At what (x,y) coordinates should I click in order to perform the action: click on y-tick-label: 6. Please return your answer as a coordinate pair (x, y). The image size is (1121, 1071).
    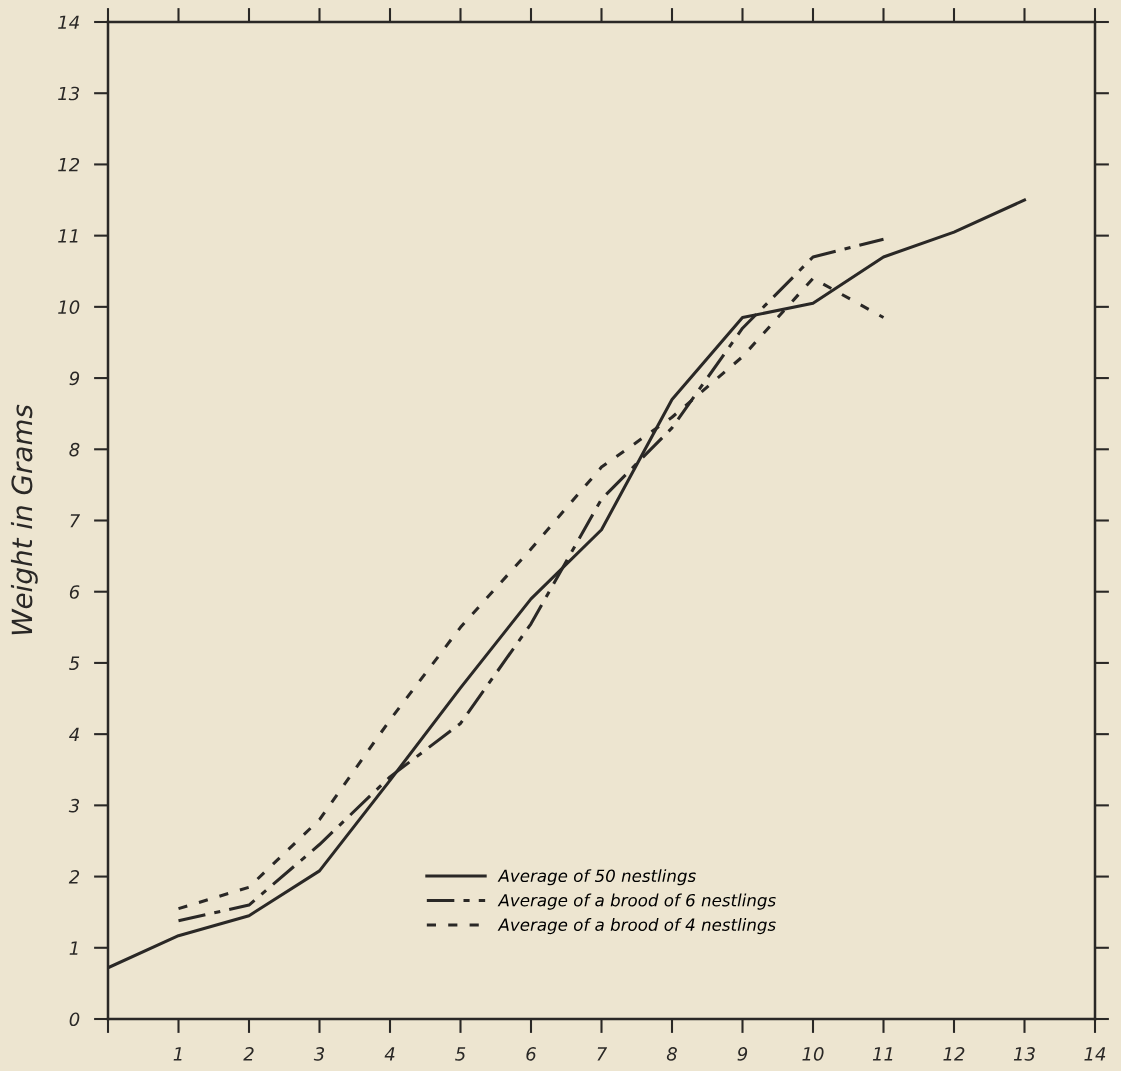
    Looking at the image, I should click on (74, 592).